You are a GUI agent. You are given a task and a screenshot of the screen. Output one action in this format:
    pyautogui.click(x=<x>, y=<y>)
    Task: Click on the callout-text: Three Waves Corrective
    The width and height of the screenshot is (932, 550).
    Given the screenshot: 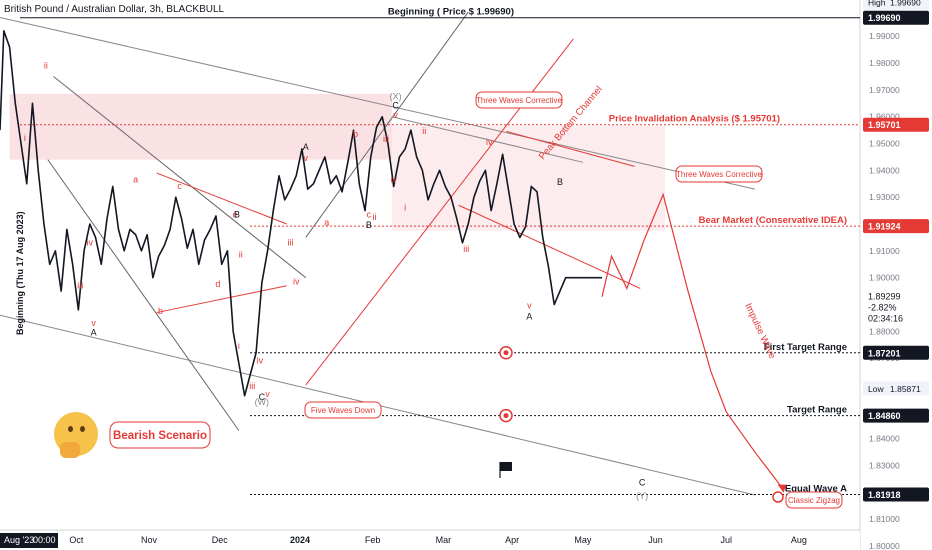 What is the action you would take?
    pyautogui.click(x=719, y=174)
    